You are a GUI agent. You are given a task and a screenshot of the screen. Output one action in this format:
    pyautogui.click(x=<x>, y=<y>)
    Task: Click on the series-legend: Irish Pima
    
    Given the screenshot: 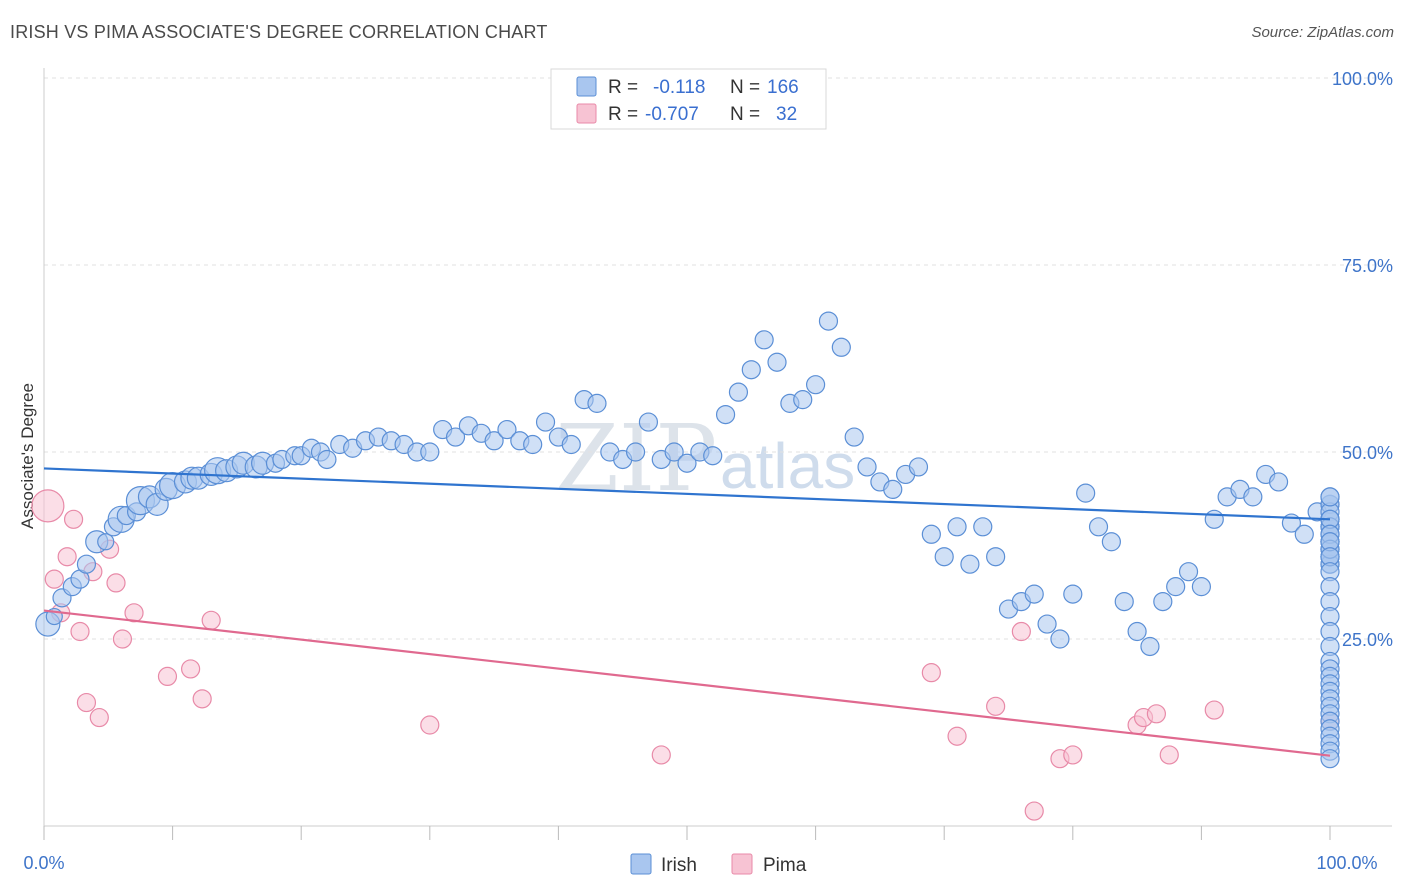 What is the action you would take?
    pyautogui.click(x=718, y=864)
    